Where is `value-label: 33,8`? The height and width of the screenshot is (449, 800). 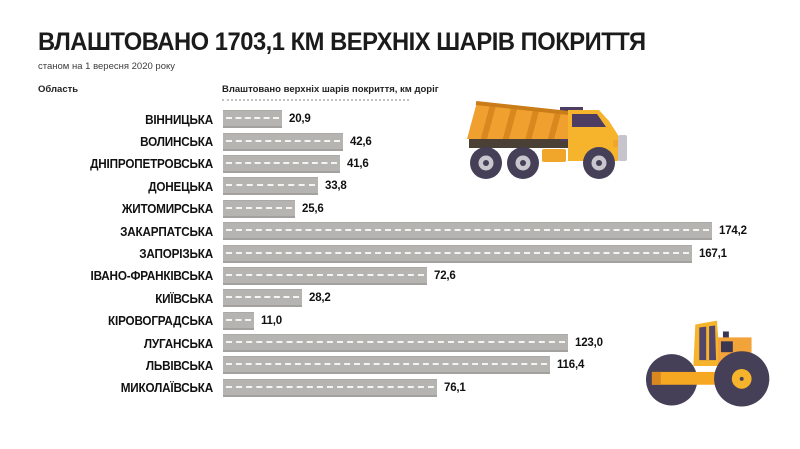 value-label: 33,8 is located at coordinates (336, 186).